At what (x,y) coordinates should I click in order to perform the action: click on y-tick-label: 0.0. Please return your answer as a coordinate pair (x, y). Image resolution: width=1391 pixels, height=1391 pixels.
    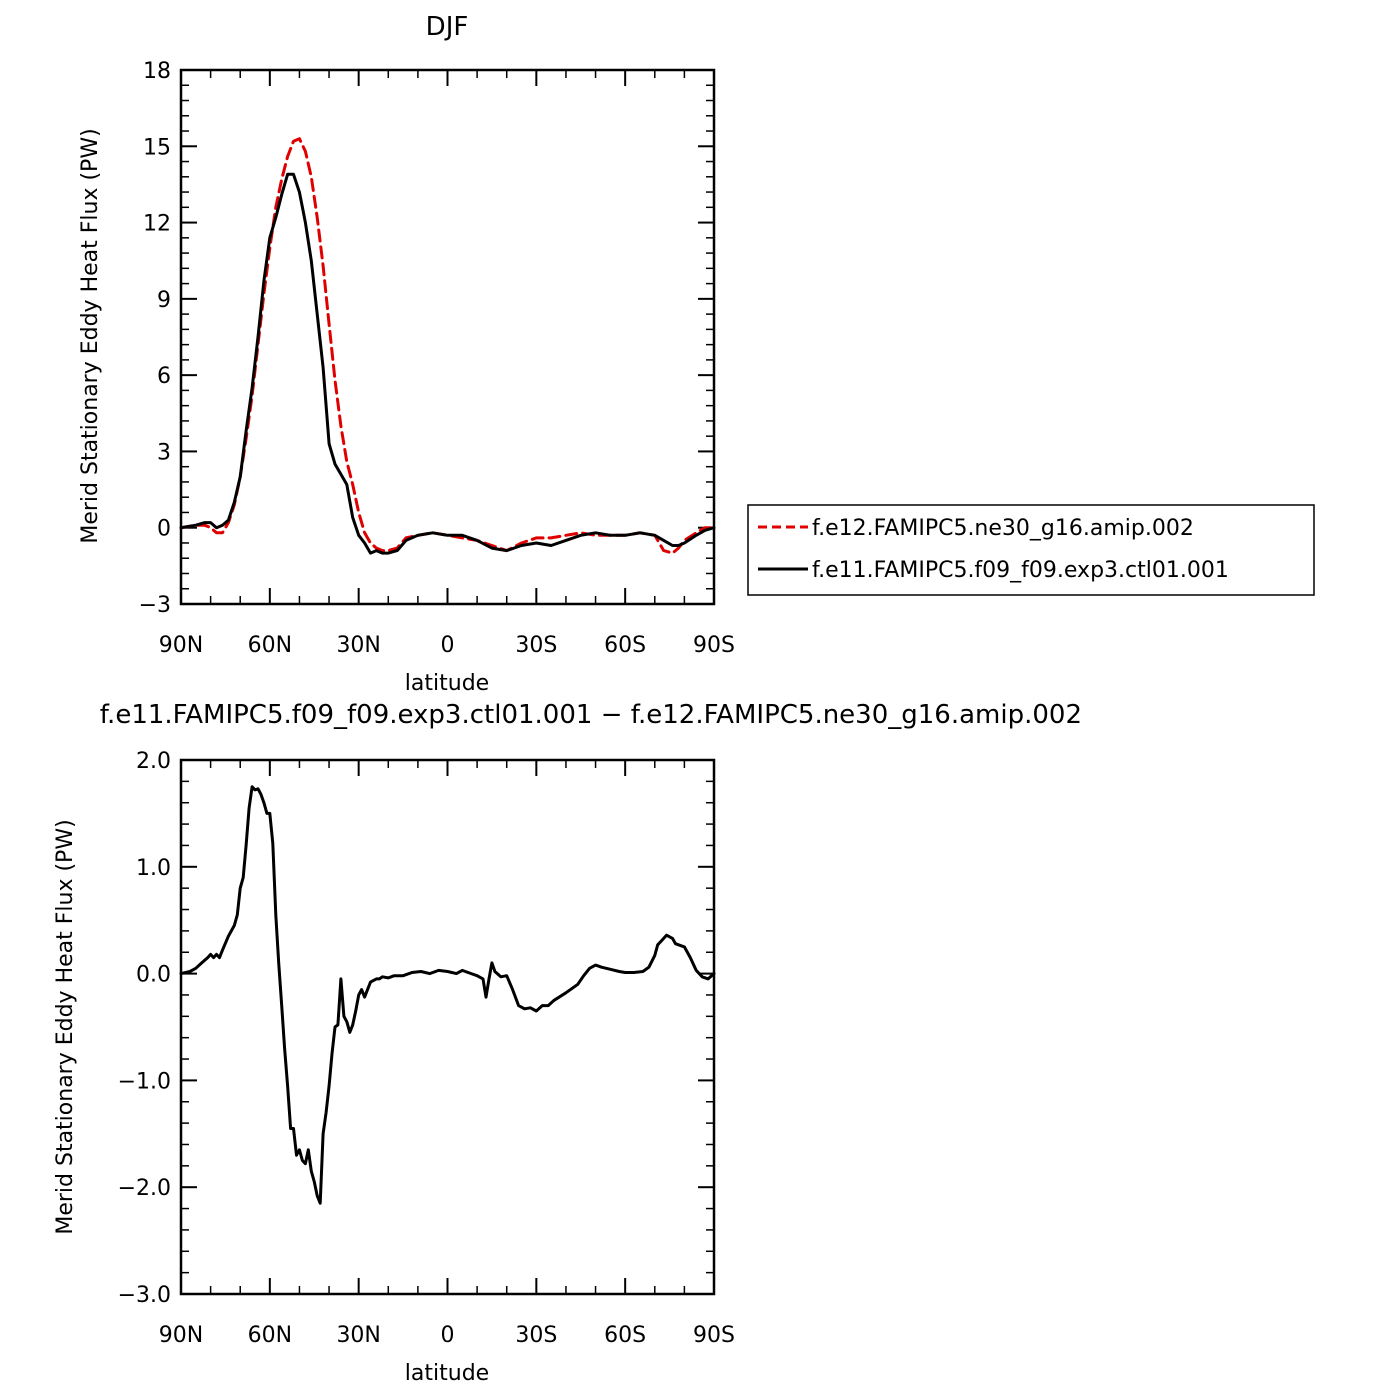
    Looking at the image, I should click on (153, 975).